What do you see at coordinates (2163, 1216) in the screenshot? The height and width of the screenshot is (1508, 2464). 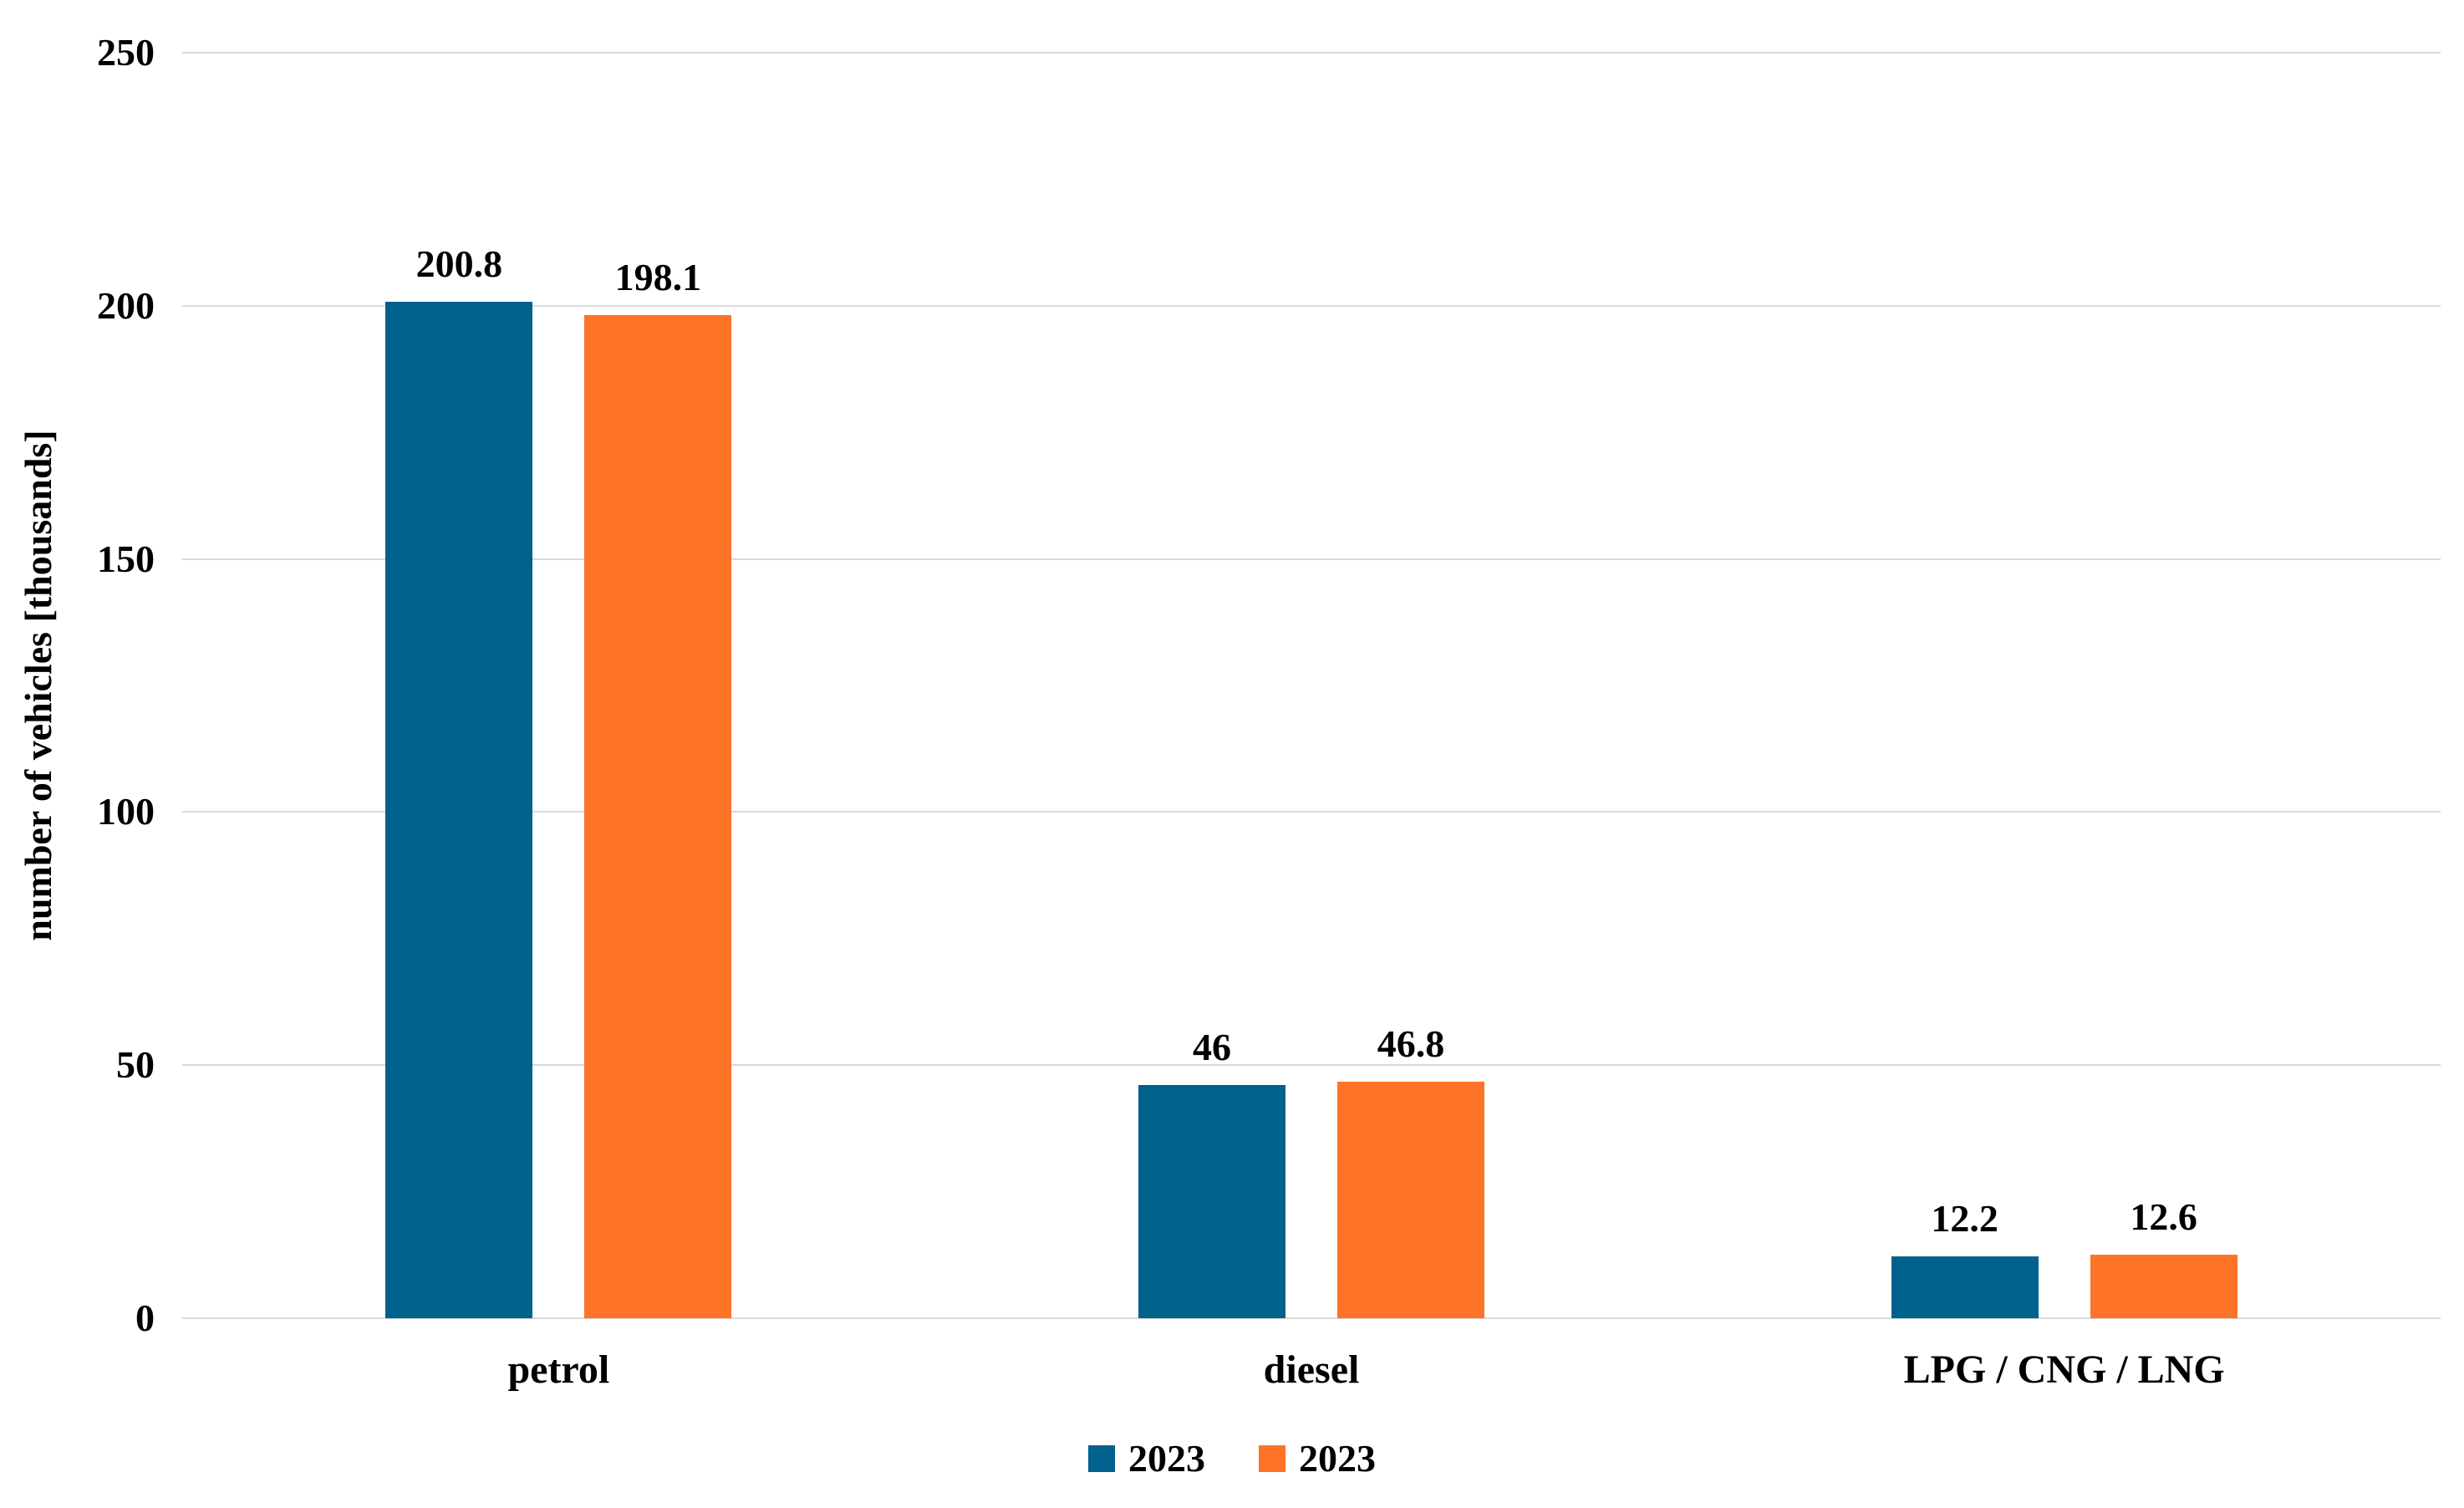 I see `bar-value-label: 12.6` at bounding box center [2163, 1216].